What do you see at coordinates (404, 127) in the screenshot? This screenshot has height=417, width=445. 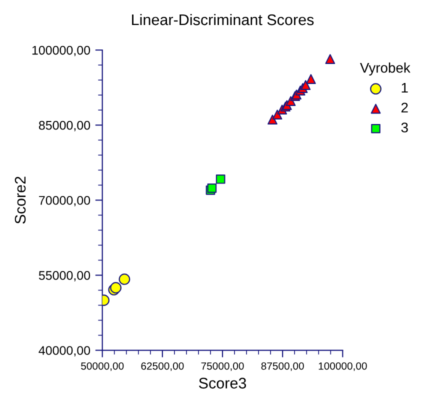 I see `legend-label: 3` at bounding box center [404, 127].